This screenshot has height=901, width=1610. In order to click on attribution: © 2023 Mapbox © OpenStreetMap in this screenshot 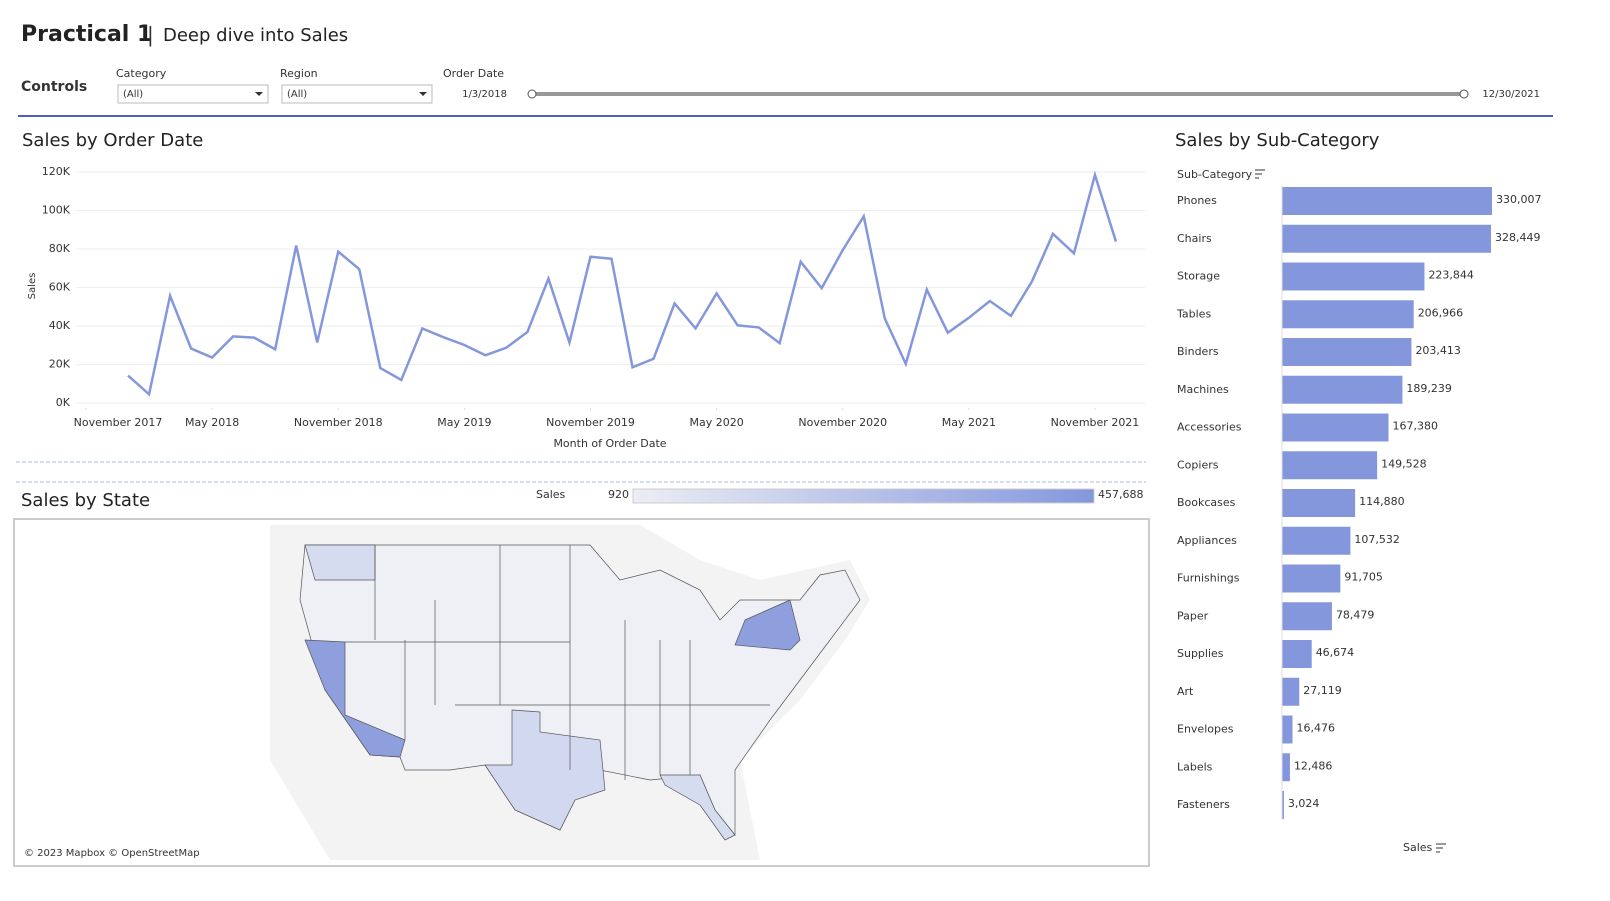, I will do `click(112, 853)`.